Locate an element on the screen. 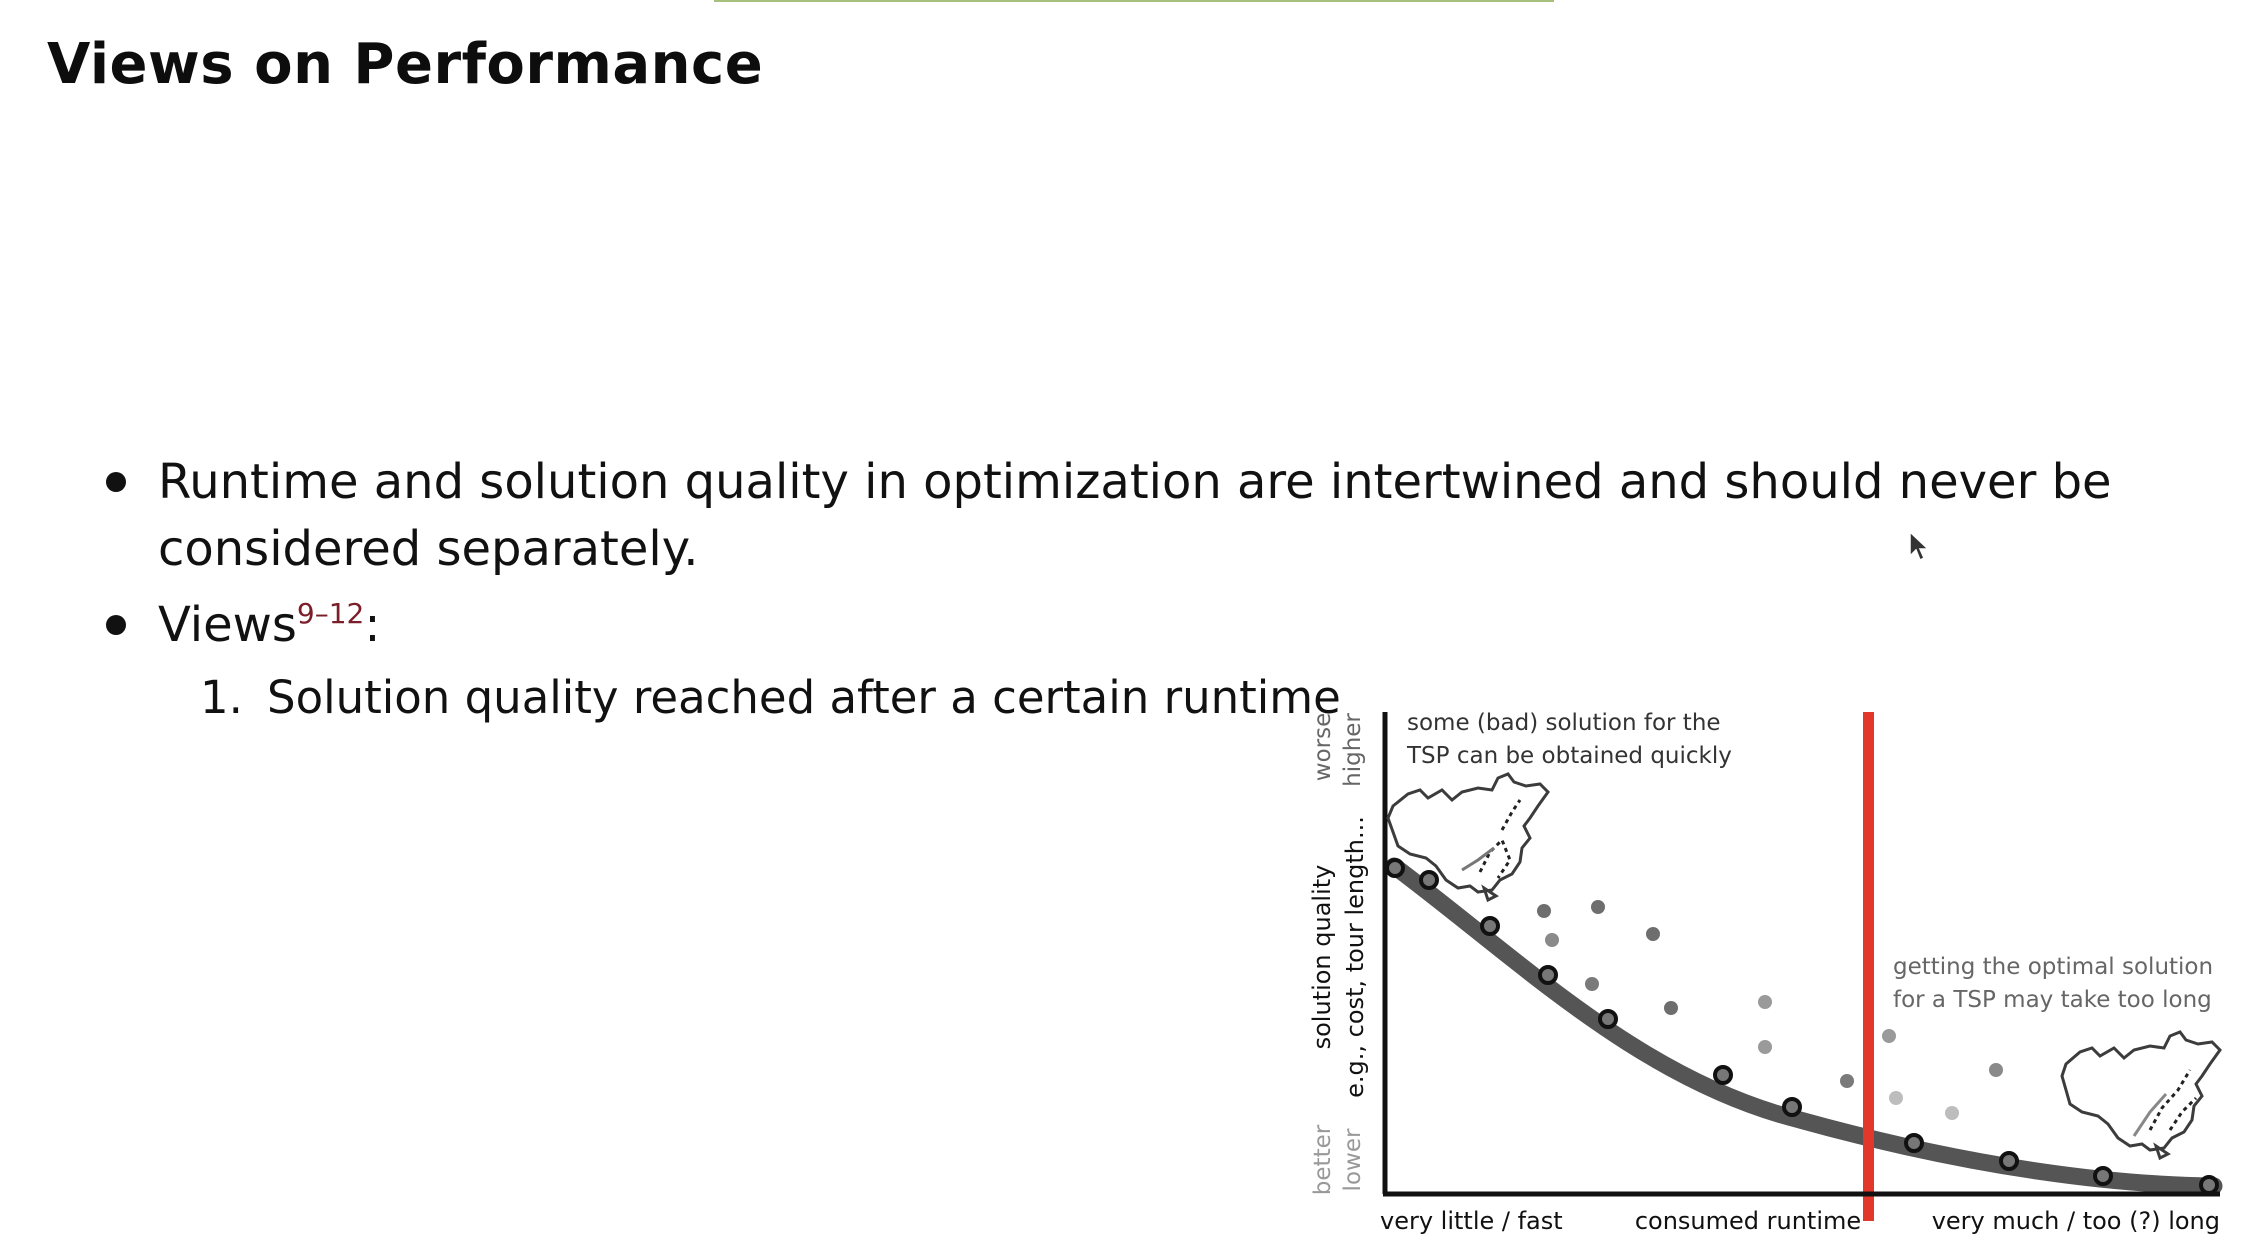 Image resolution: width=2252 pixels, height=1256 pixels. curve-markers is located at coordinates (1802, 1026).